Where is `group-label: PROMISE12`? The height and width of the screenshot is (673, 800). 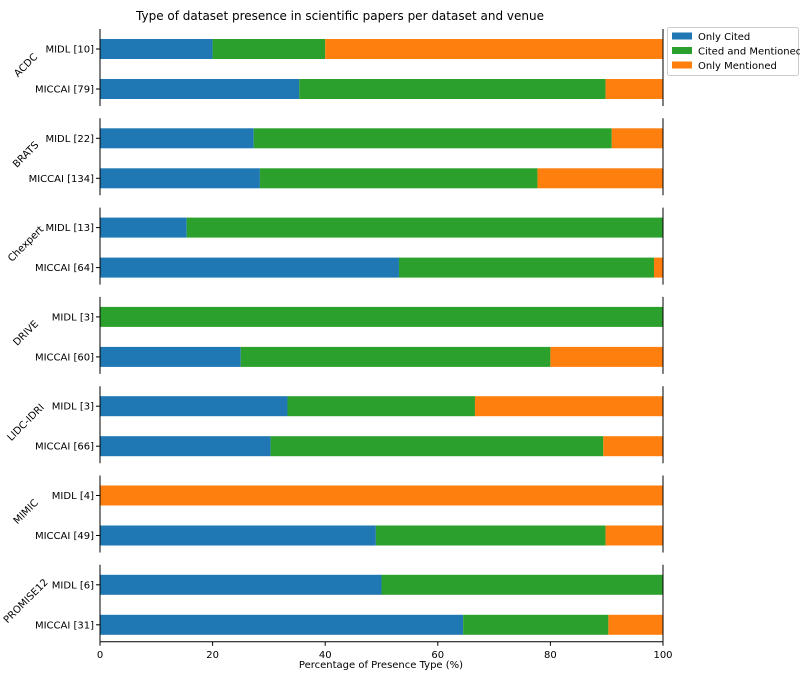 group-label: PROMISE12 is located at coordinates (26, 601).